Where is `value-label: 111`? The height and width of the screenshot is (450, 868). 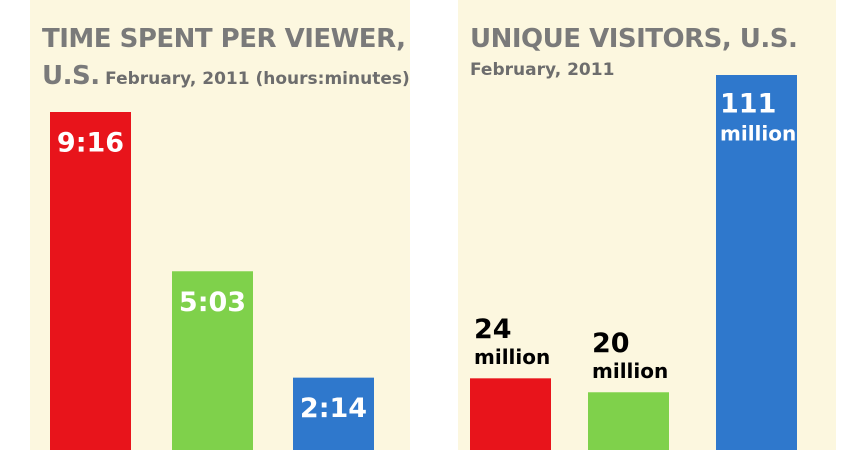
value-label: 111 is located at coordinates (748, 104).